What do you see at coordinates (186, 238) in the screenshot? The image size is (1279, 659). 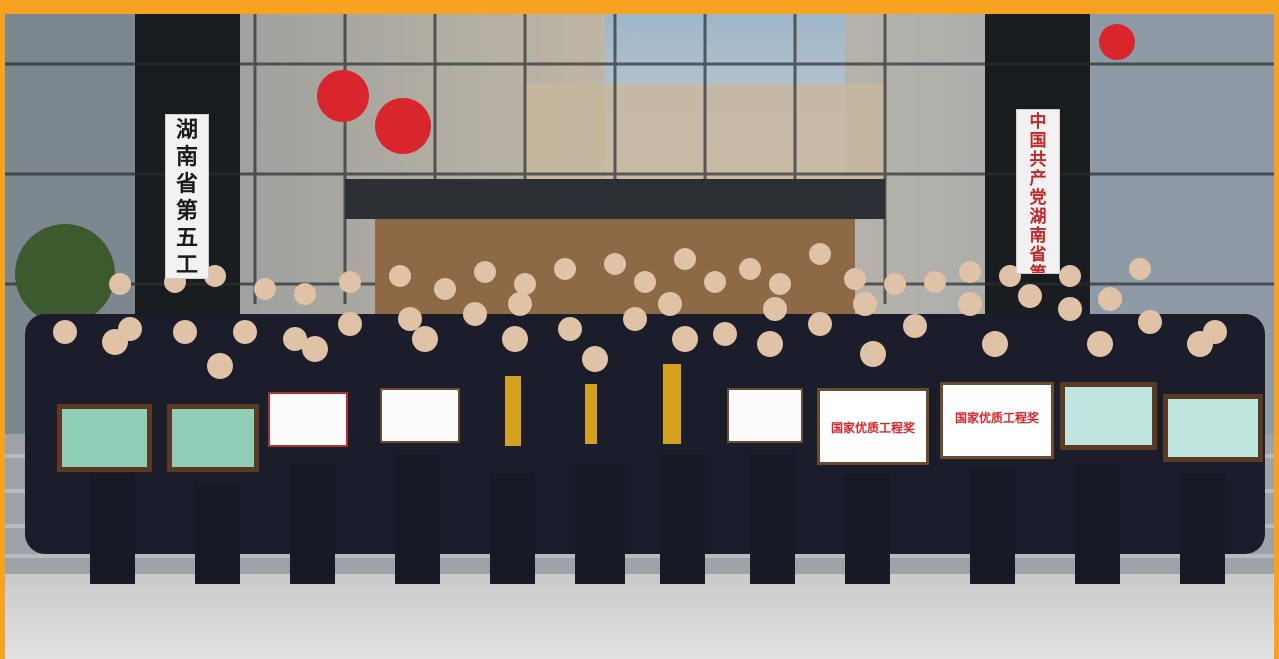 I see `sign-char: 五` at bounding box center [186, 238].